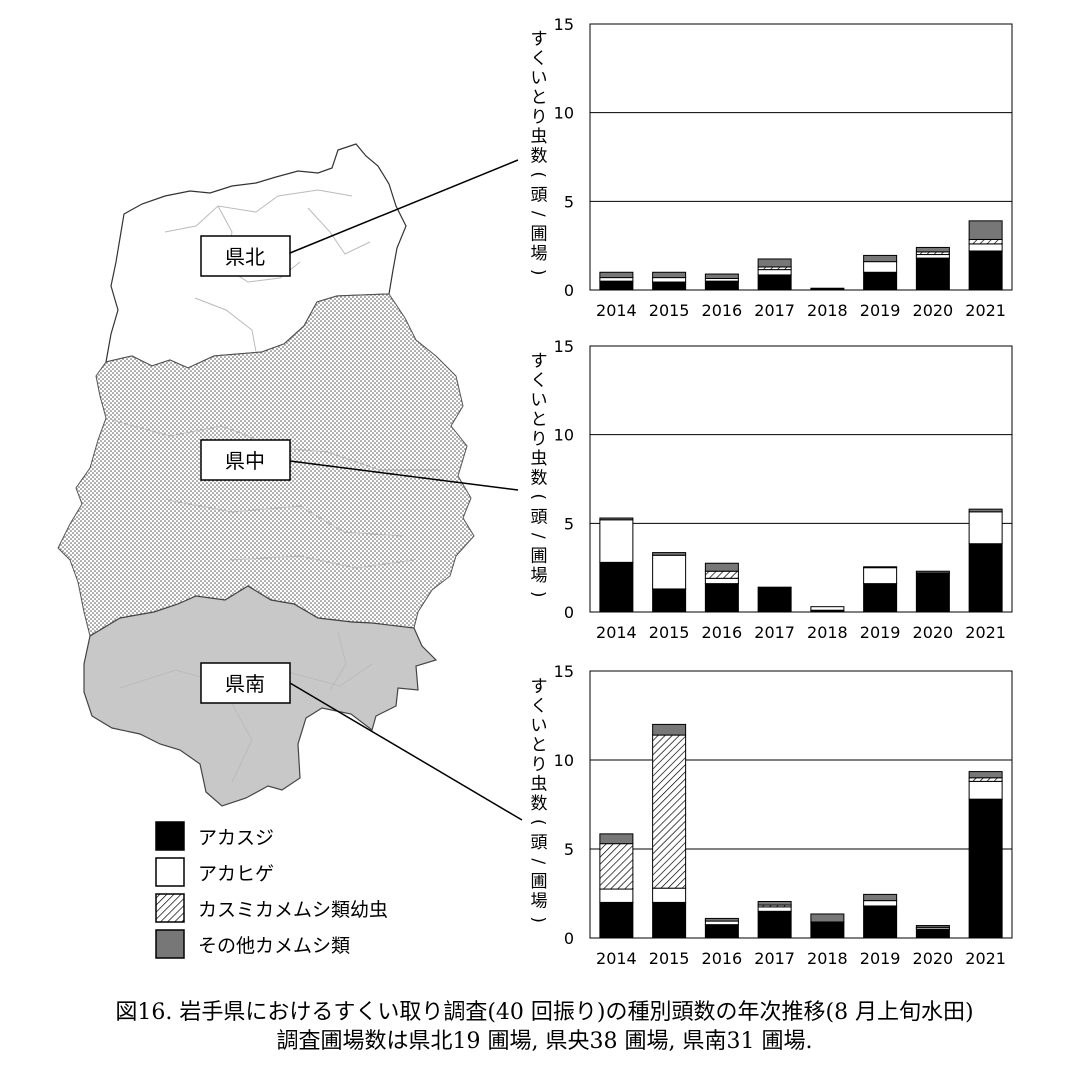 This screenshot has width=1089, height=1078. I want to click on connector-central, so click(404, 475).